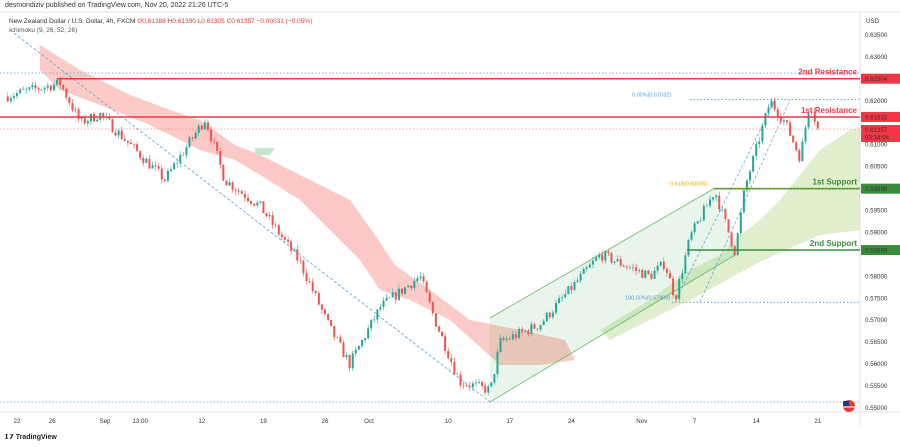 This screenshot has width=900, height=447. What do you see at coordinates (876, 117) in the screenshot?
I see `level-price: 0.61632` at bounding box center [876, 117].